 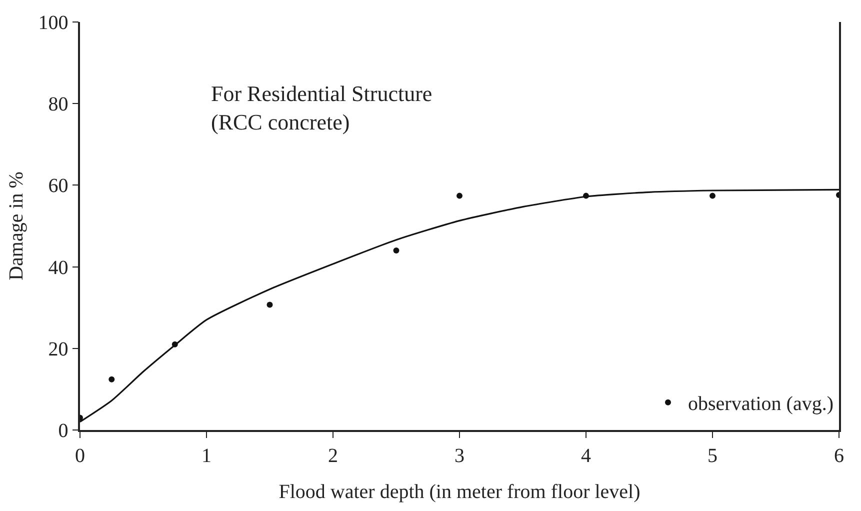 What do you see at coordinates (321, 108) in the screenshot?
I see `annotation: For Residential Structure (RCC concrete)` at bounding box center [321, 108].